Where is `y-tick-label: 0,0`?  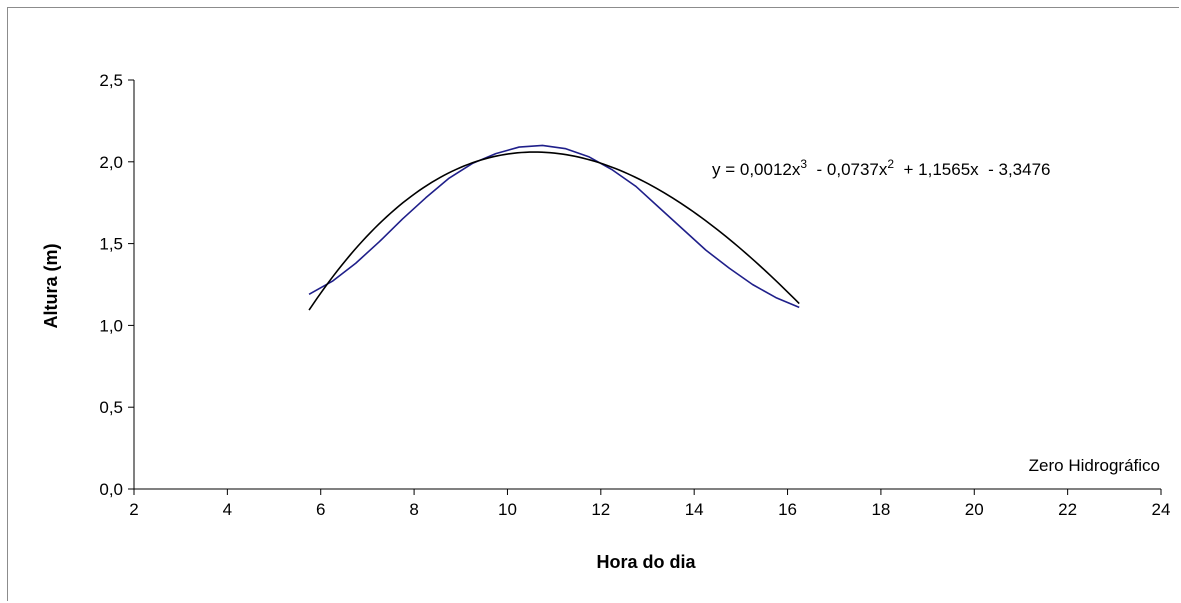 y-tick-label: 0,0 is located at coordinates (111, 489).